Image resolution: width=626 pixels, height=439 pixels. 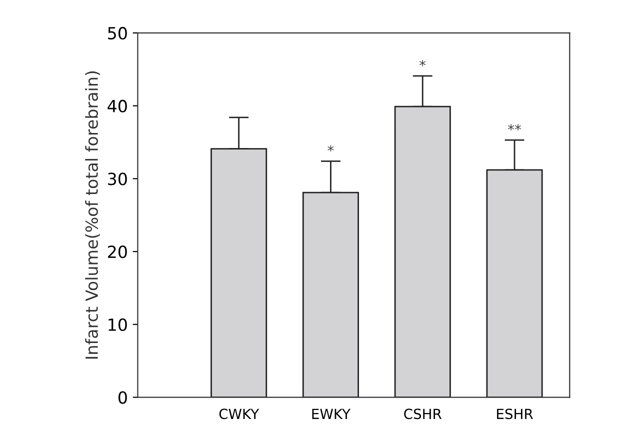 What do you see at coordinates (515, 127) in the screenshot?
I see `annotation: **` at bounding box center [515, 127].